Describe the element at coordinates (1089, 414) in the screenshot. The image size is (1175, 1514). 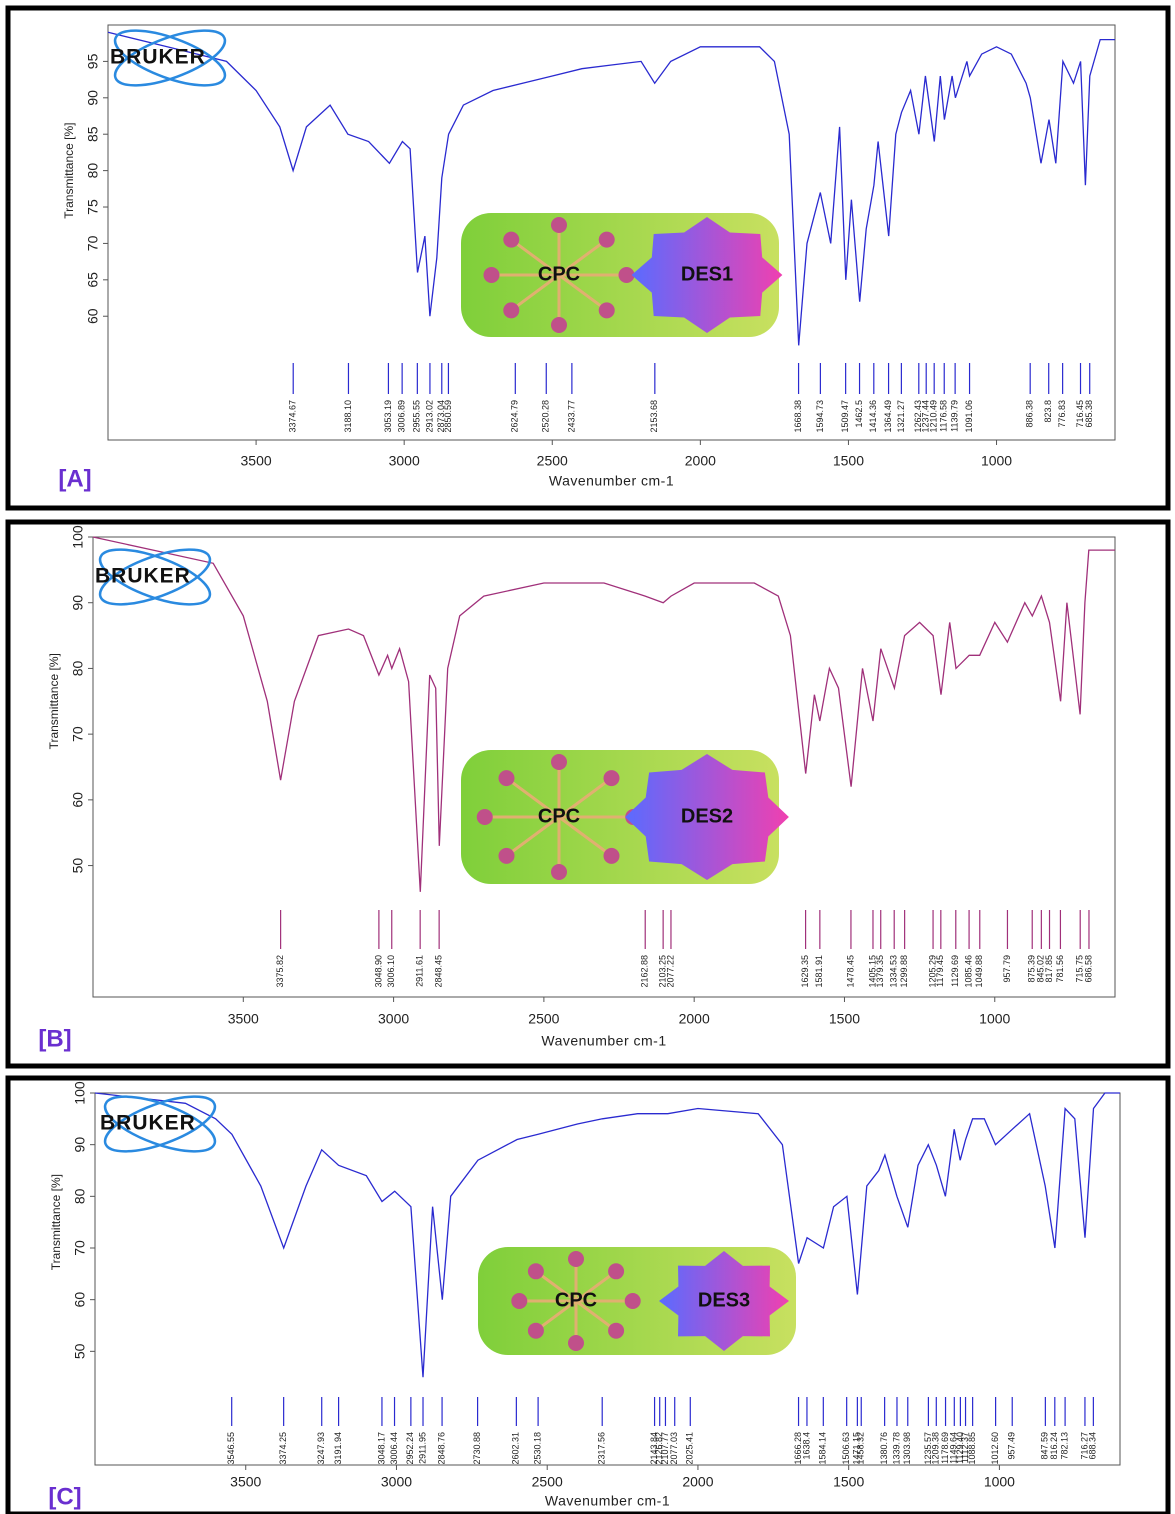
I see `peak-label: 685.38` at that location.